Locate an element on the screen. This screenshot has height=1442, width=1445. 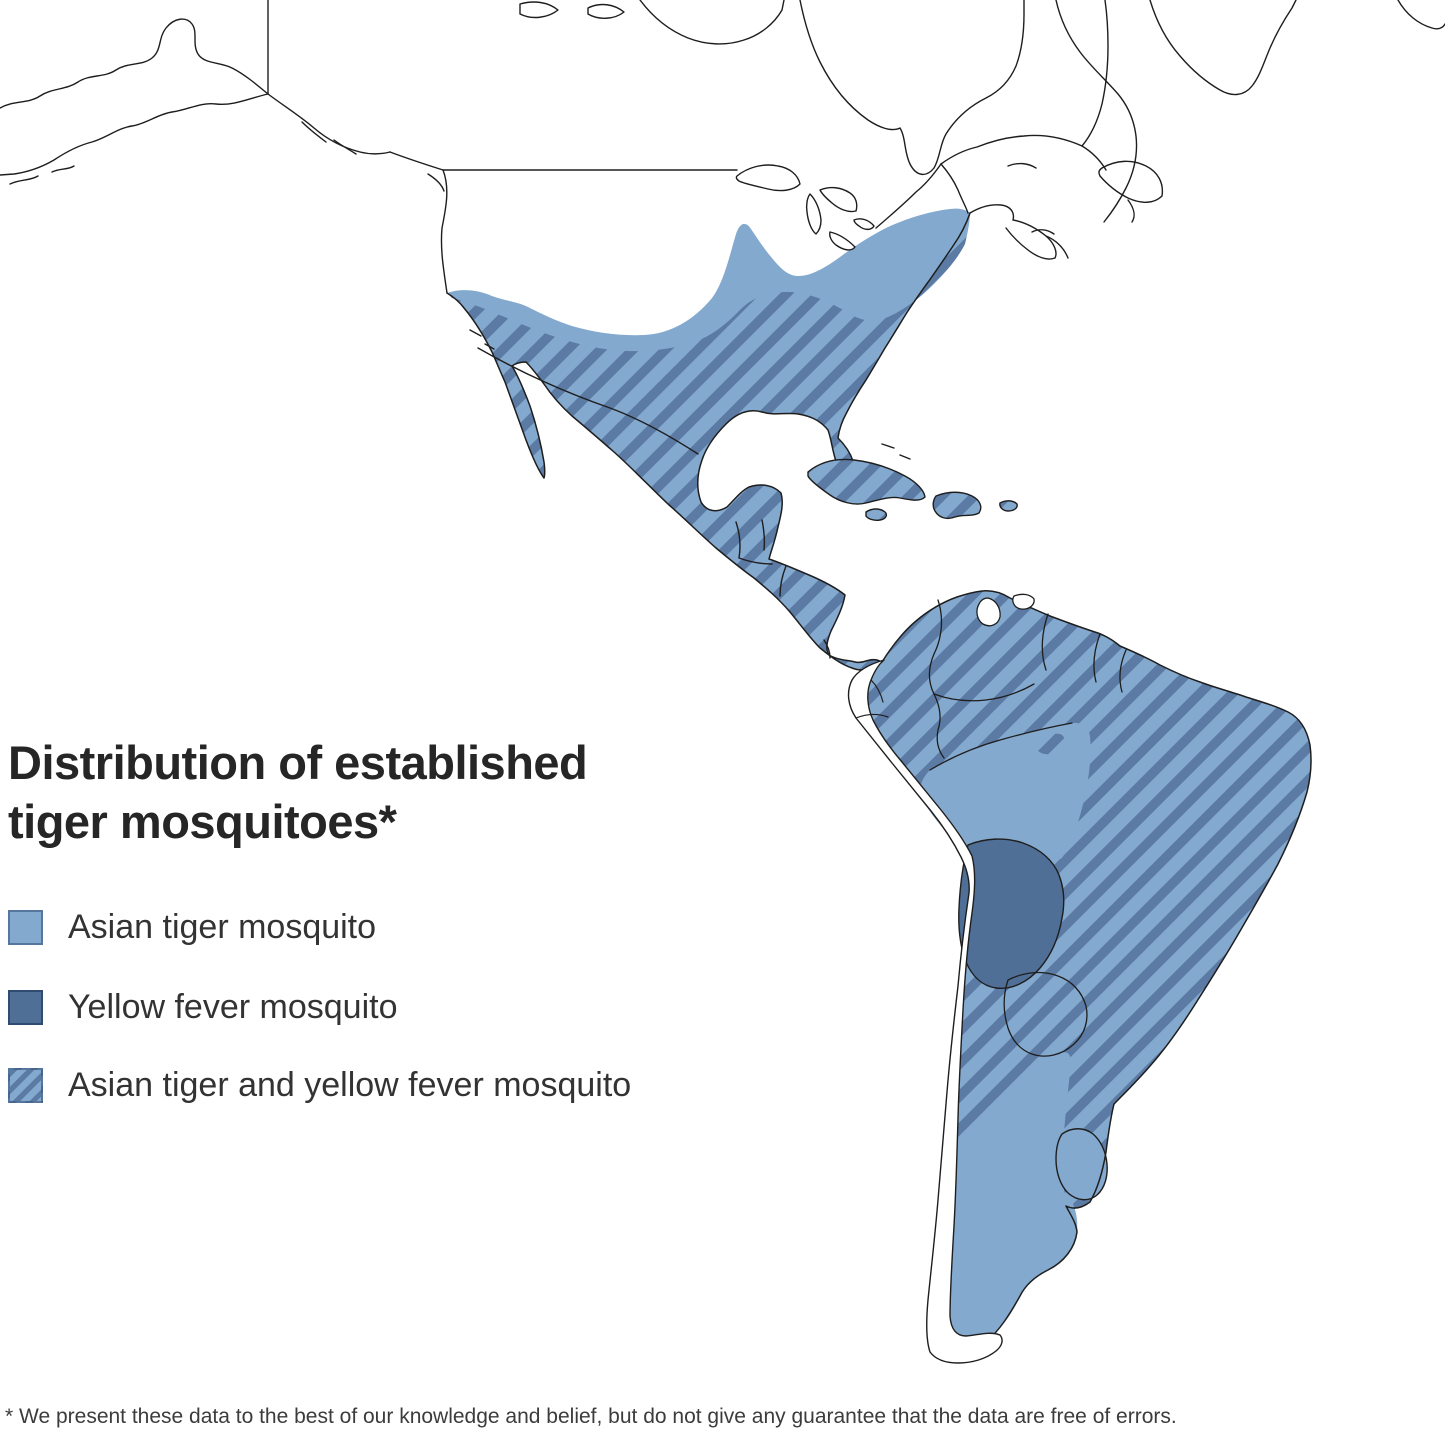
ungava-labrador is located at coordinates (1096, 111).